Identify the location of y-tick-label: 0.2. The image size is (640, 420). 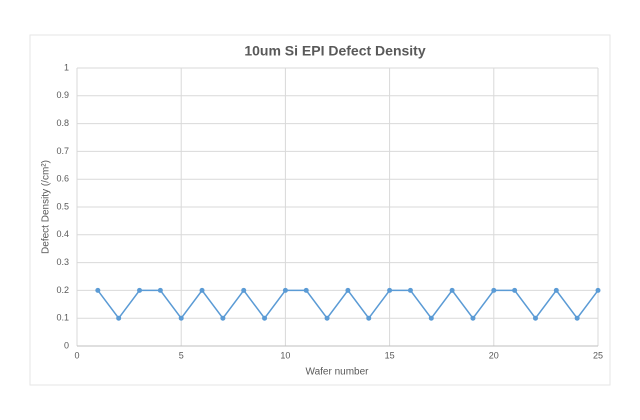
(62, 290).